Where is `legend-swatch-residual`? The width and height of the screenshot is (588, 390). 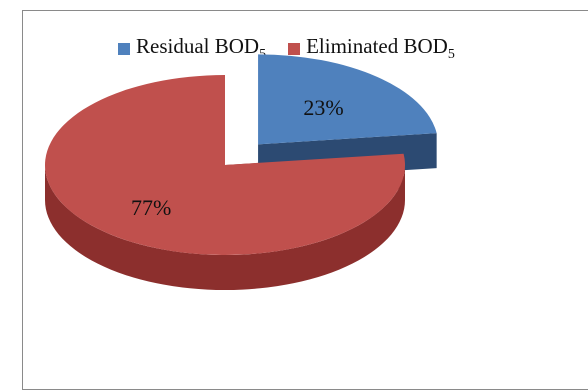 legend-swatch-residual is located at coordinates (124, 48).